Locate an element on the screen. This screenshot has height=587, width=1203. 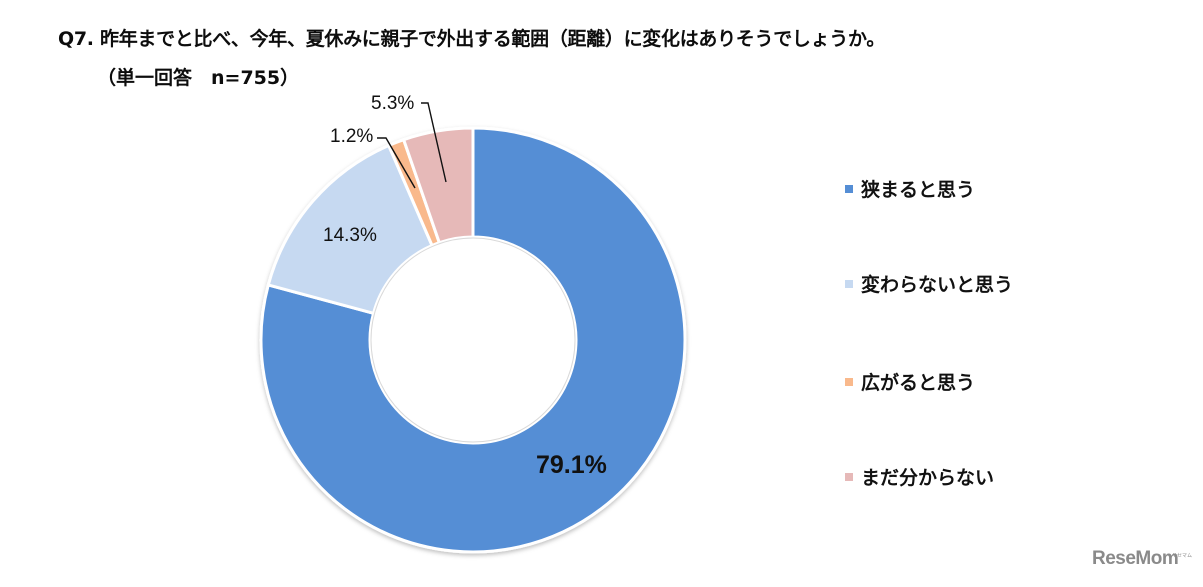
legend-item-same: 変わらないと思う is located at coordinates (929, 283).